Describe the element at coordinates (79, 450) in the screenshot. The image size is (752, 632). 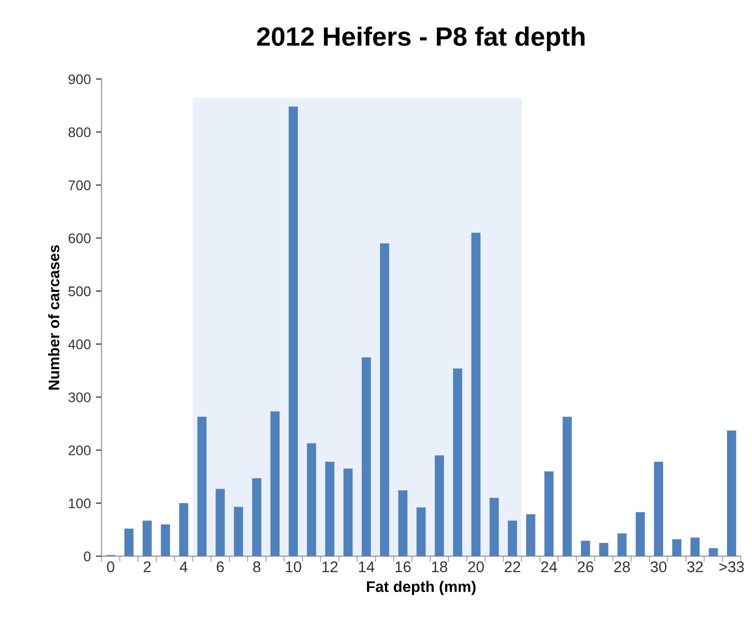
I see `y-tick-label: 200` at that location.